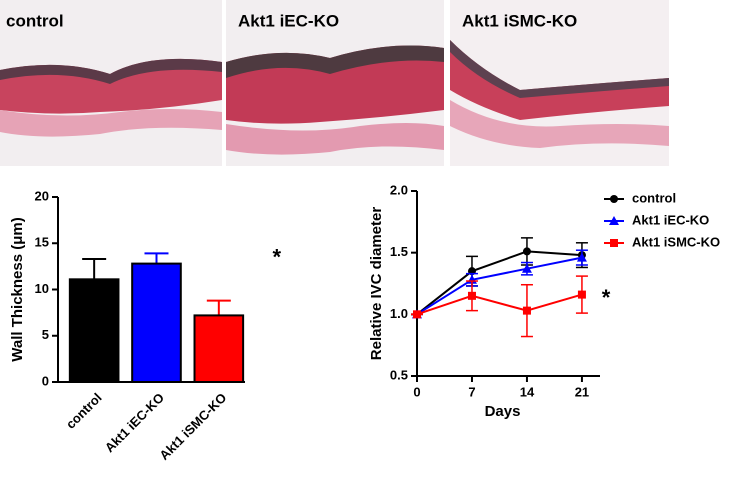 This screenshot has width=750, height=492. Describe the element at coordinates (42, 288) in the screenshot. I see `y-tick-label: 10` at that location.